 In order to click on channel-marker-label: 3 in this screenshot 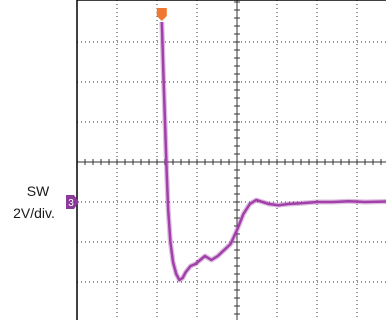, I will do `click(71, 203)`.